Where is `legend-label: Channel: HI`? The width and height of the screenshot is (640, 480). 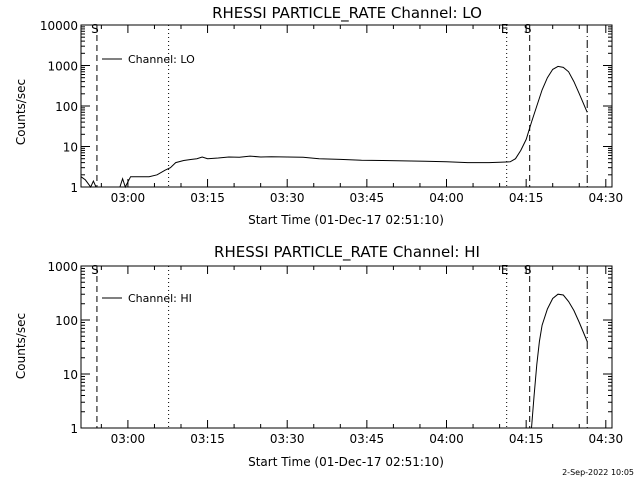
legend-label: Channel: HI is located at coordinates (160, 298).